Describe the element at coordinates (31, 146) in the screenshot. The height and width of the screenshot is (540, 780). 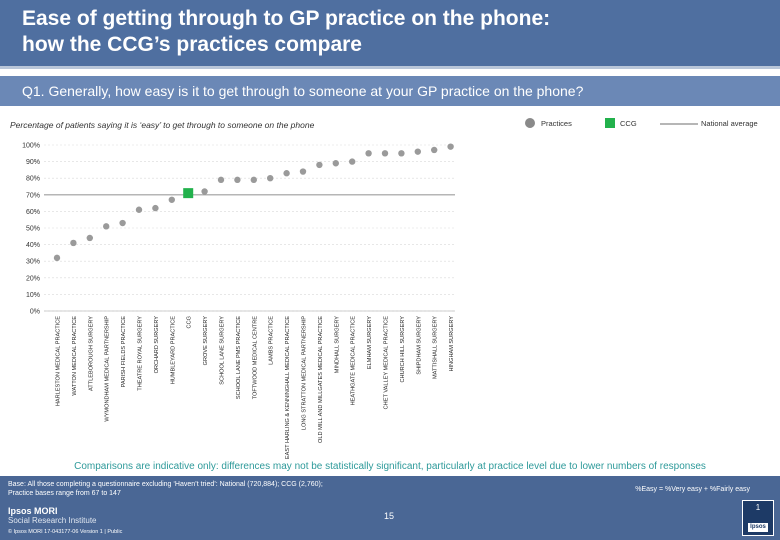
I see `y-tick-label: 100%` at that location.